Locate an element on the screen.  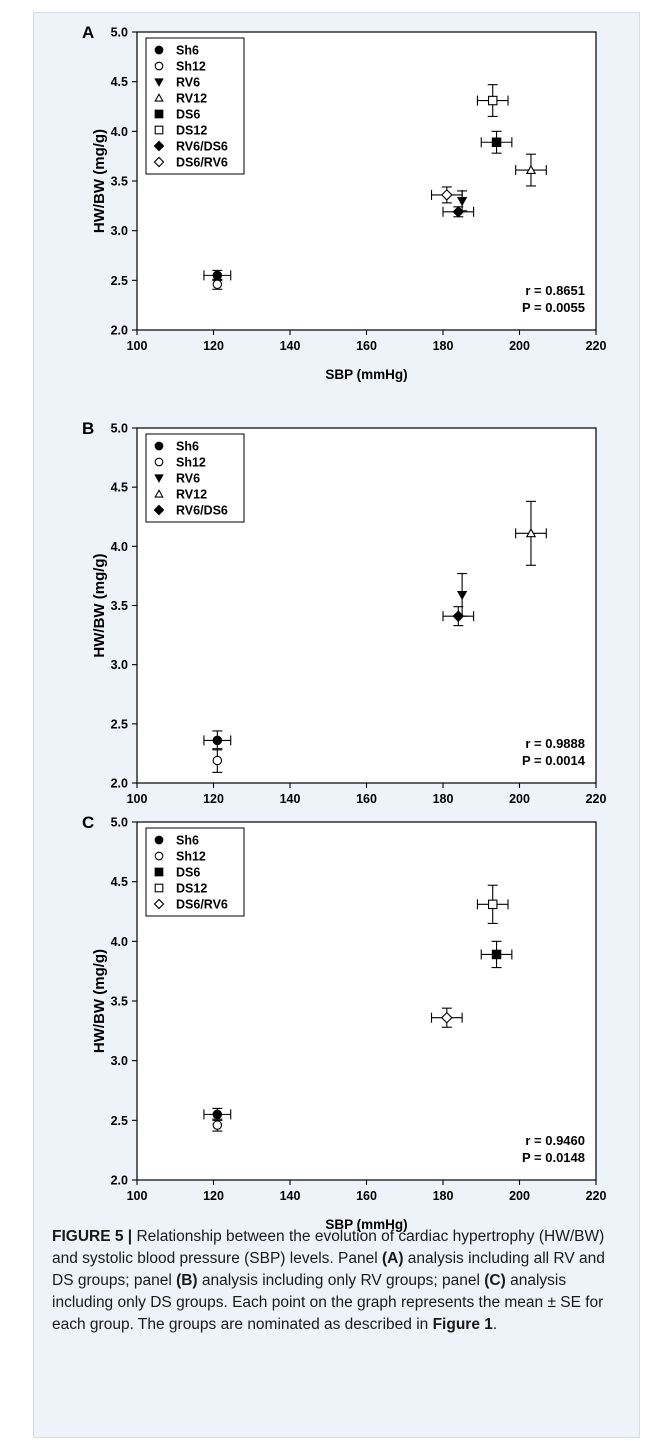
data-point-sh12 is located at coordinates (217, 284).